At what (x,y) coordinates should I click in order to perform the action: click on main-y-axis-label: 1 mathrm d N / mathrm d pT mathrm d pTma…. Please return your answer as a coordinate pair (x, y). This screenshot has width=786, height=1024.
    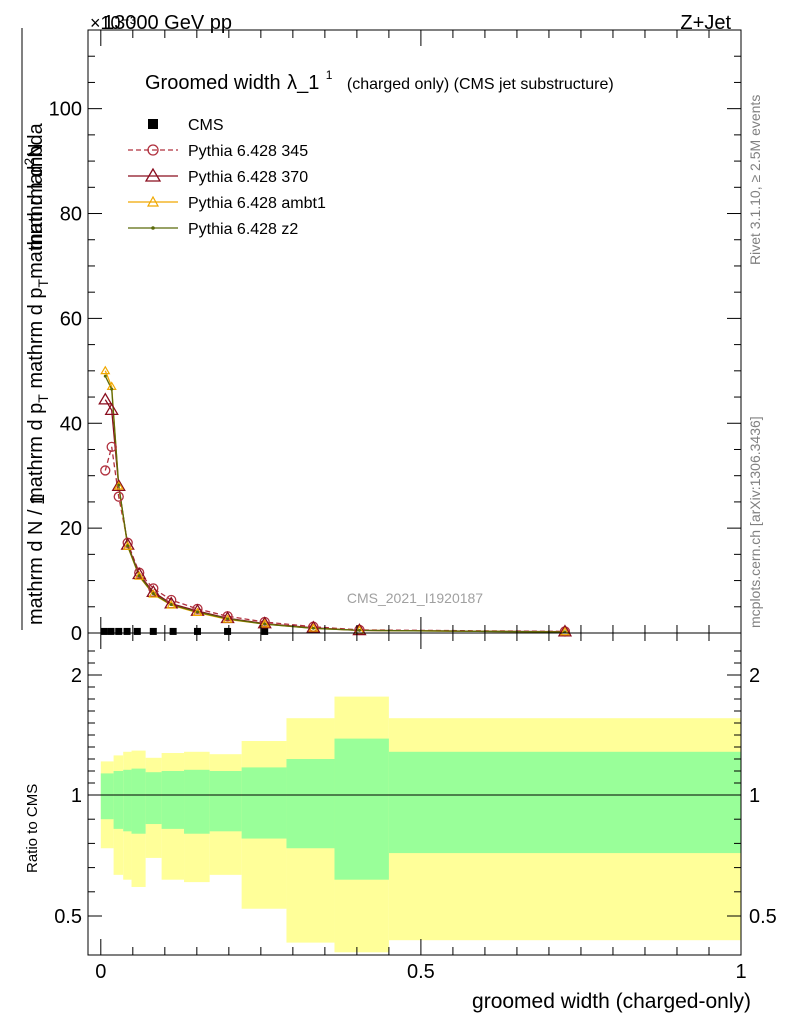
    Looking at the image, I should click on (36, 329).